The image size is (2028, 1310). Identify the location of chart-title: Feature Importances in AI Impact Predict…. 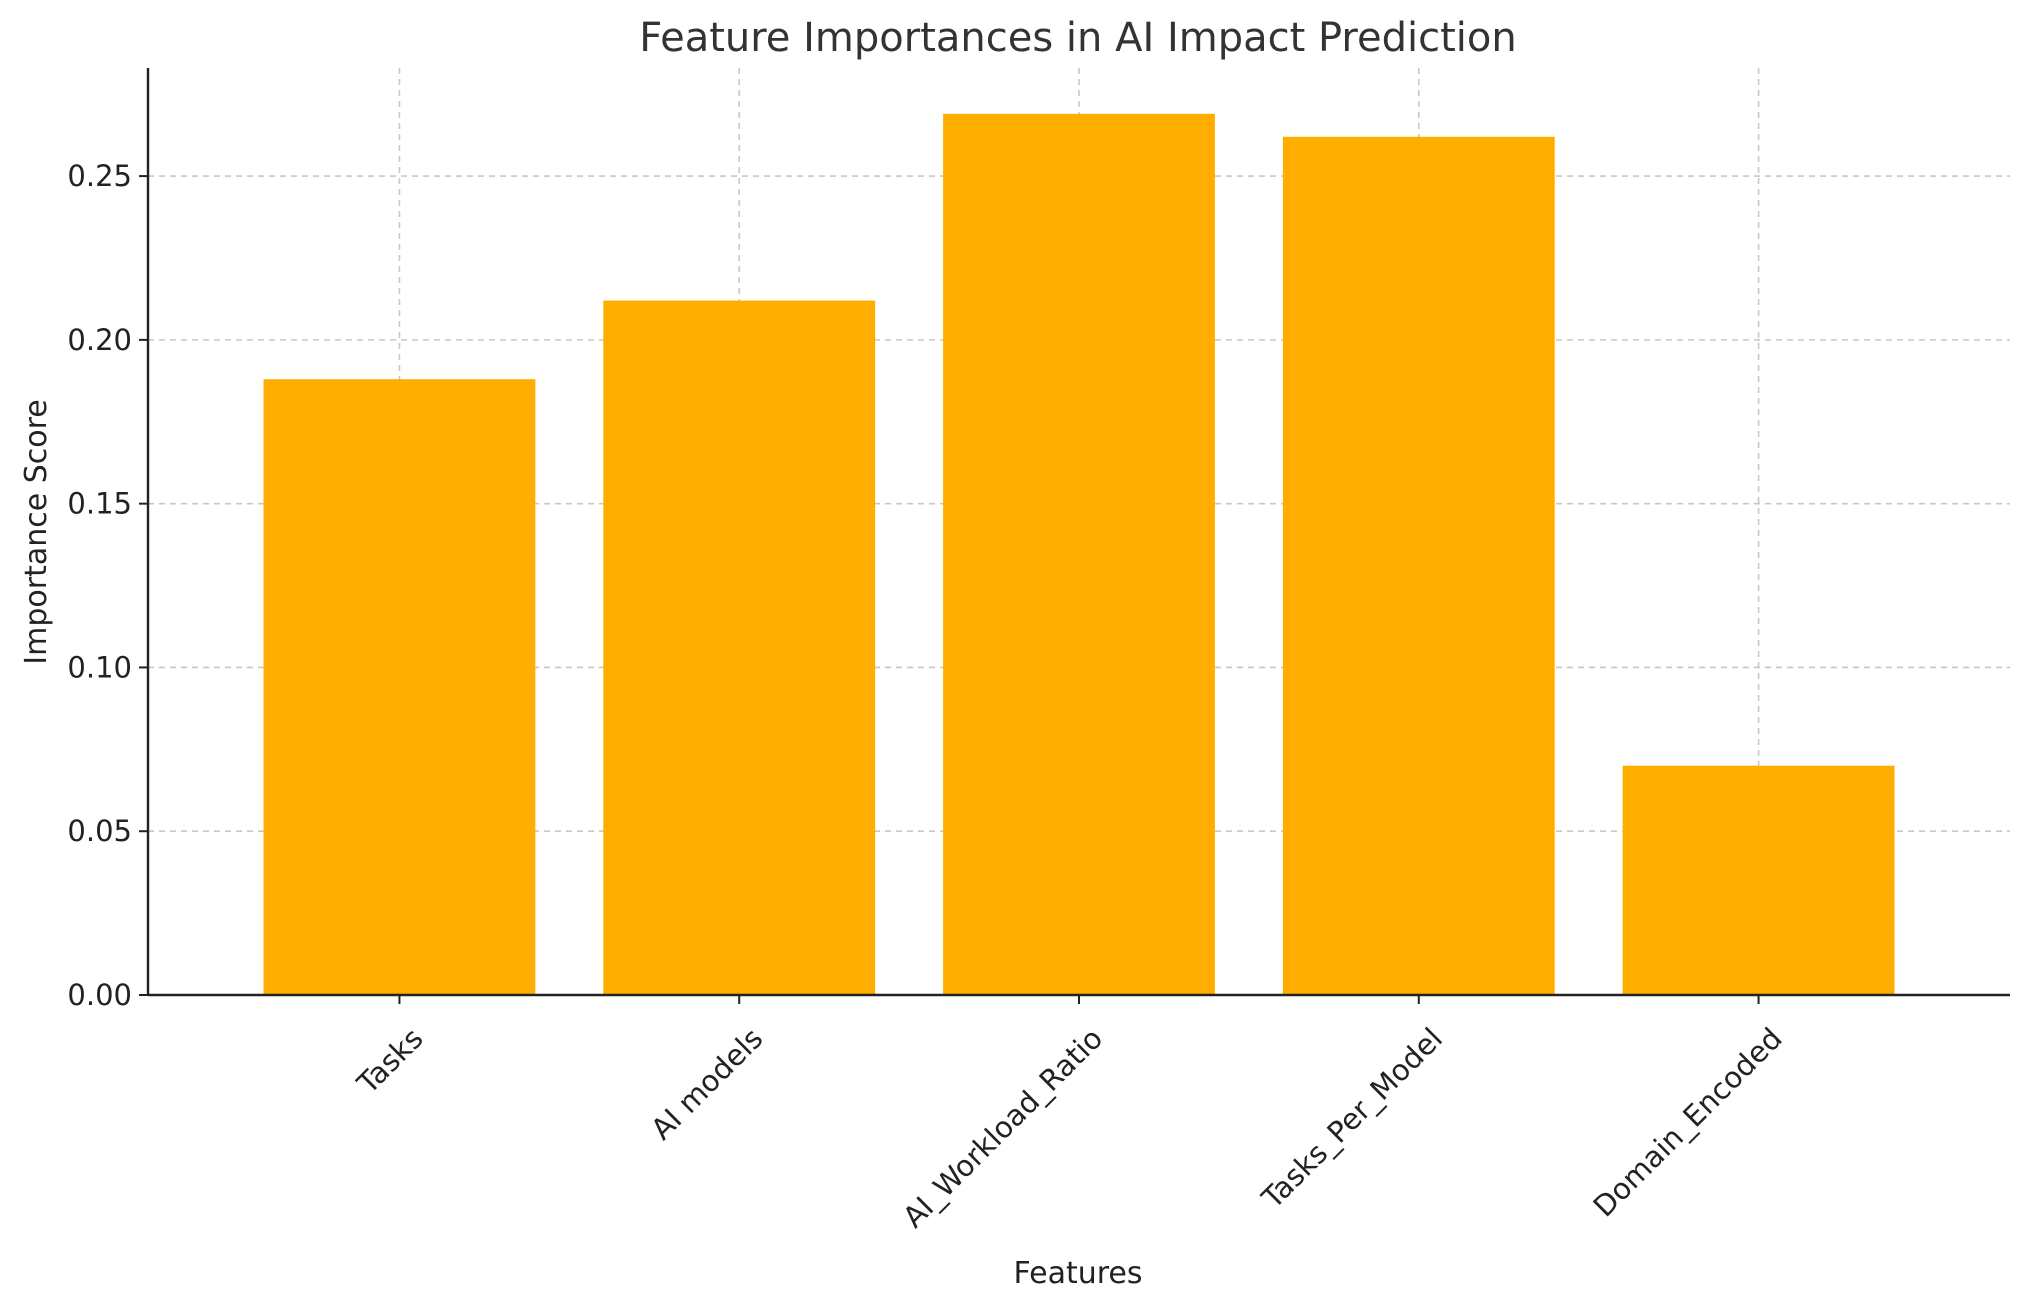
(1077, 38).